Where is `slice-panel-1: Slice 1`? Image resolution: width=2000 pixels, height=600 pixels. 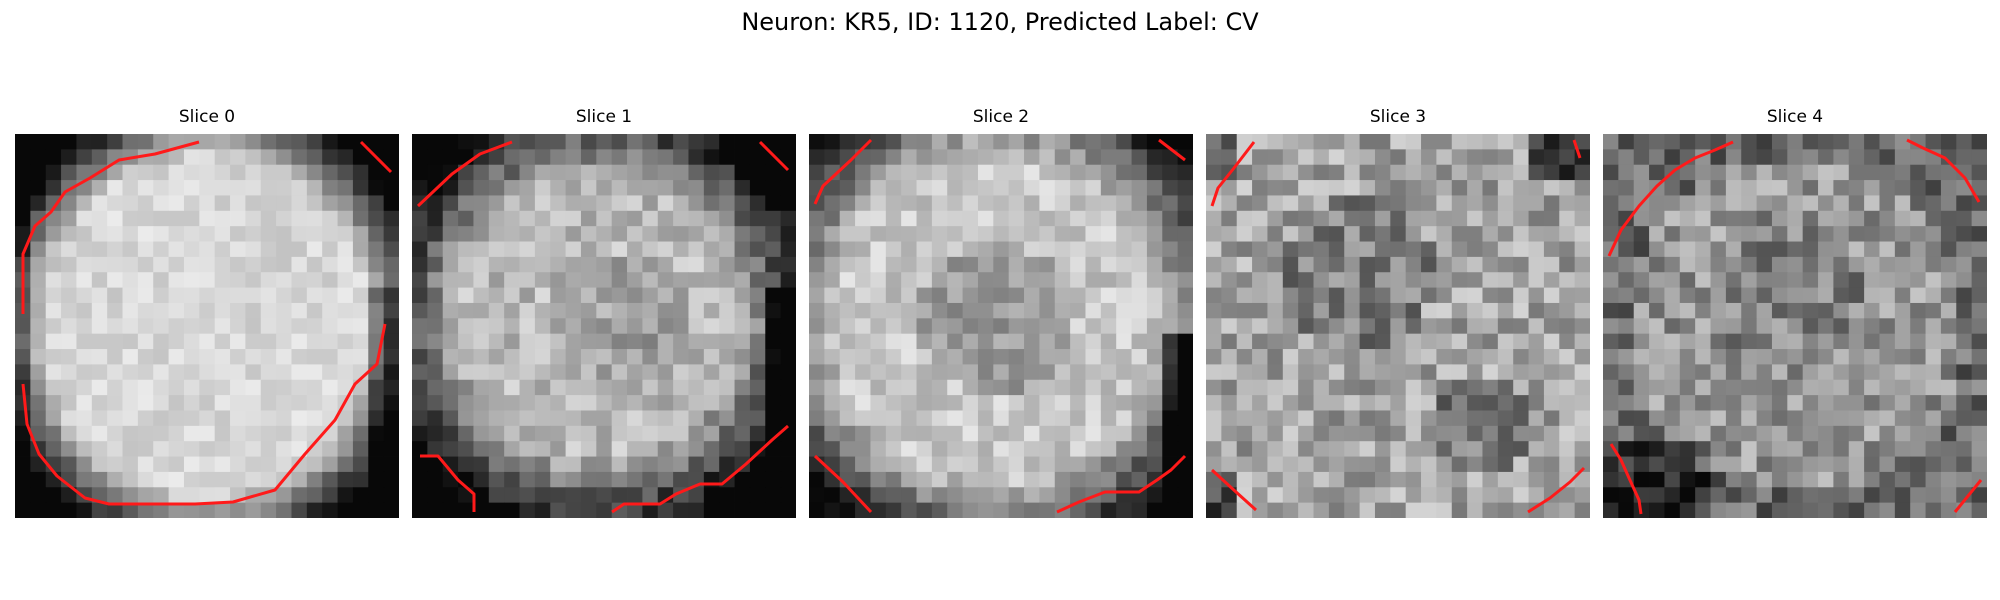 slice-panel-1: Slice 1 is located at coordinates (604, 312).